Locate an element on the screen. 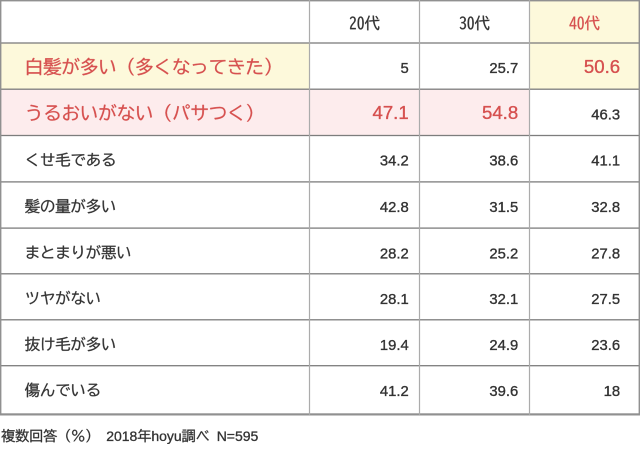  svg-text: 42.8 is located at coordinates (394, 208).